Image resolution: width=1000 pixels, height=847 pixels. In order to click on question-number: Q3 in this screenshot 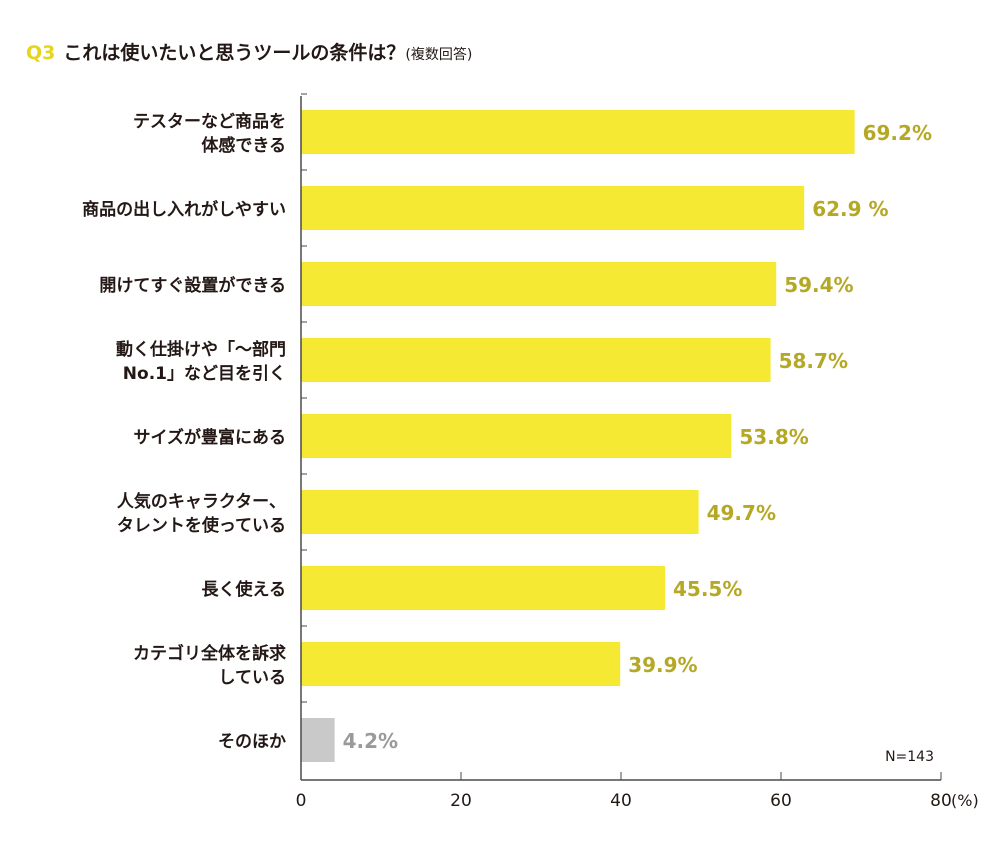, I will do `click(41, 53)`.